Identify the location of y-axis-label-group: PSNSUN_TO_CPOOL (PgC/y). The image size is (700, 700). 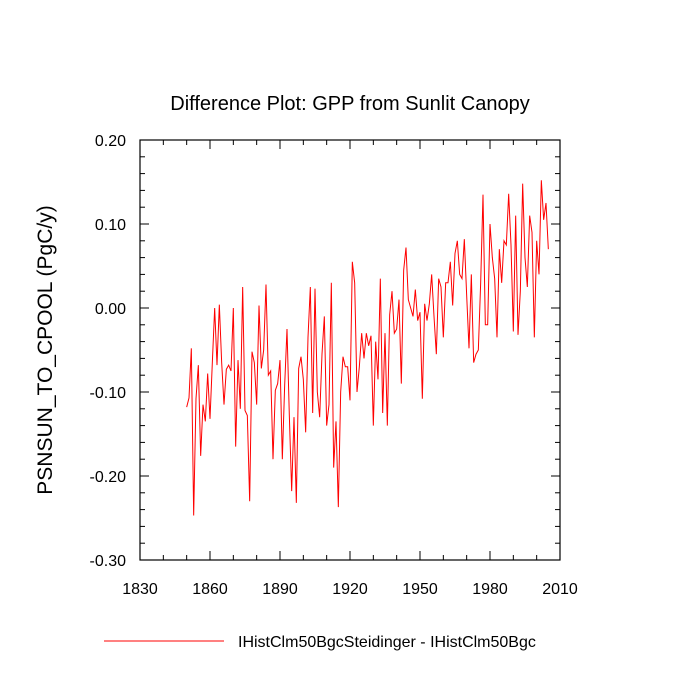
(45, 349).